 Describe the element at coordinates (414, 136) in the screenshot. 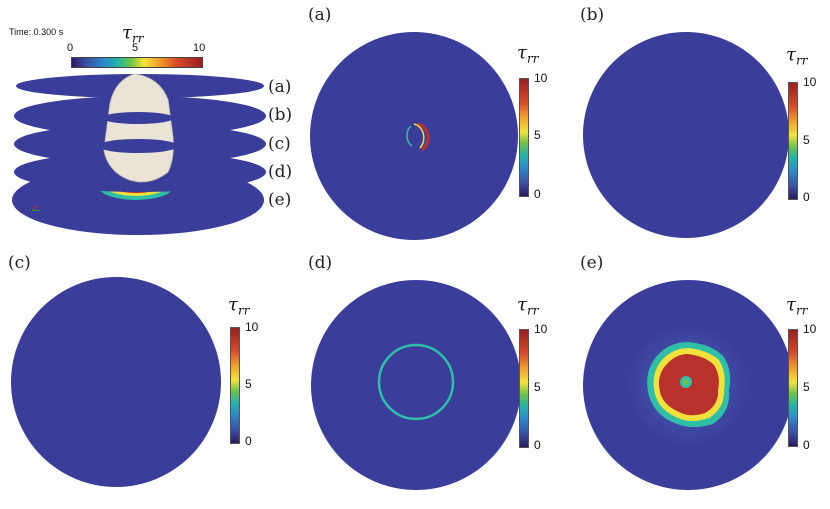

I see `panel-a-disc` at that location.